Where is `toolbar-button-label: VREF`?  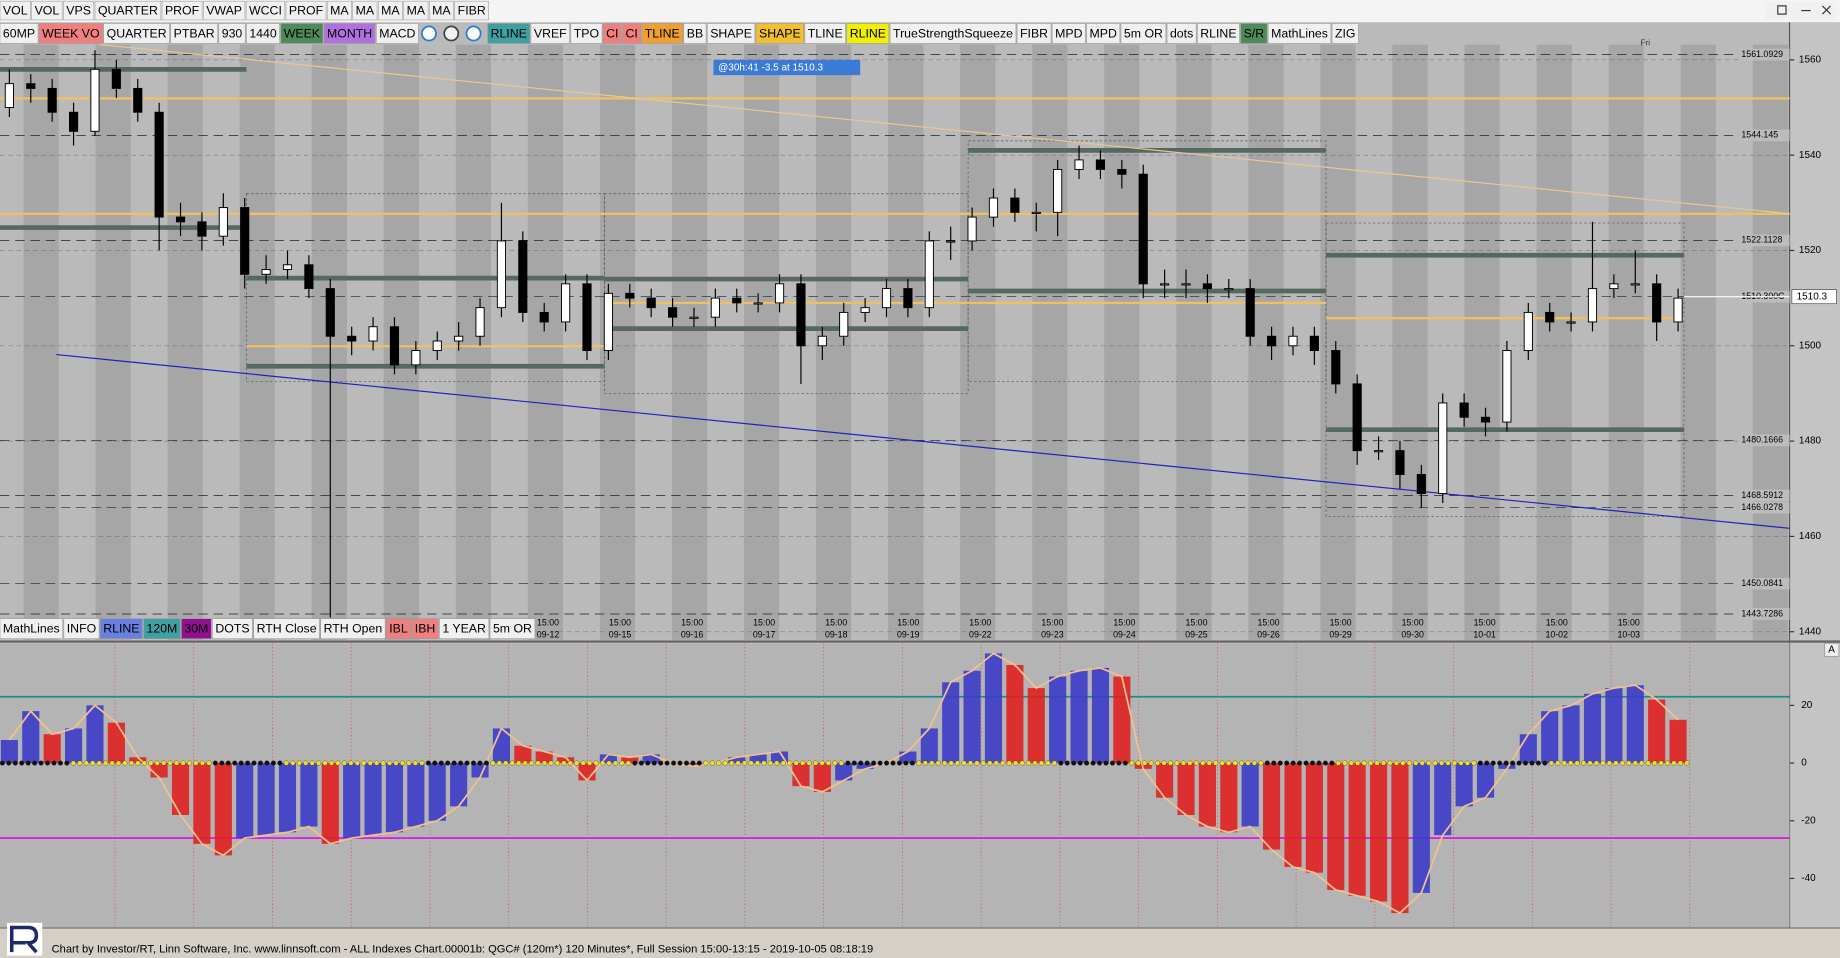 toolbar-button-label: VREF is located at coordinates (550, 33).